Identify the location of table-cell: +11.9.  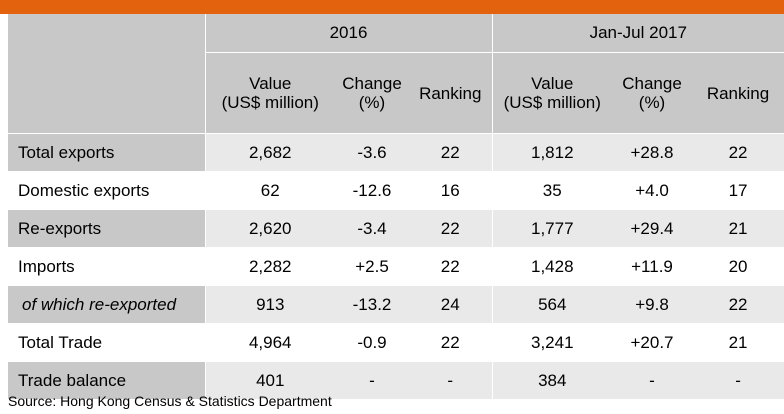
(652, 266).